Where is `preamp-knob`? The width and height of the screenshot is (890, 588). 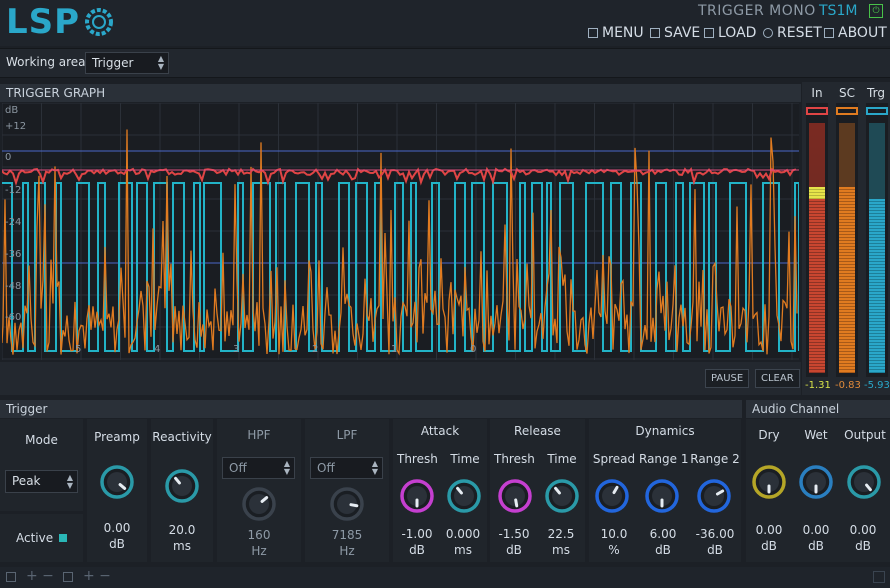 preamp-knob is located at coordinates (117, 483).